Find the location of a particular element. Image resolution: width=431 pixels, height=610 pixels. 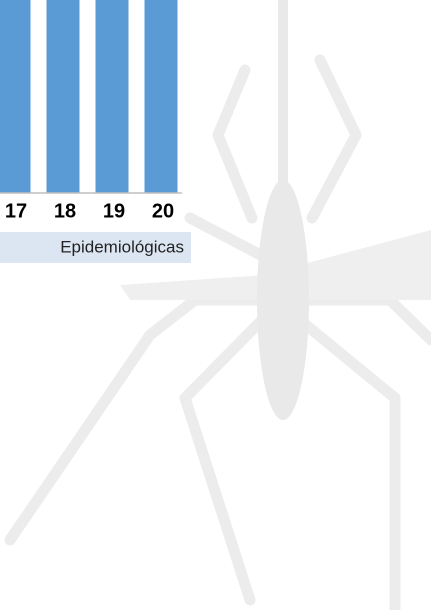

bars is located at coordinates (89, 96).